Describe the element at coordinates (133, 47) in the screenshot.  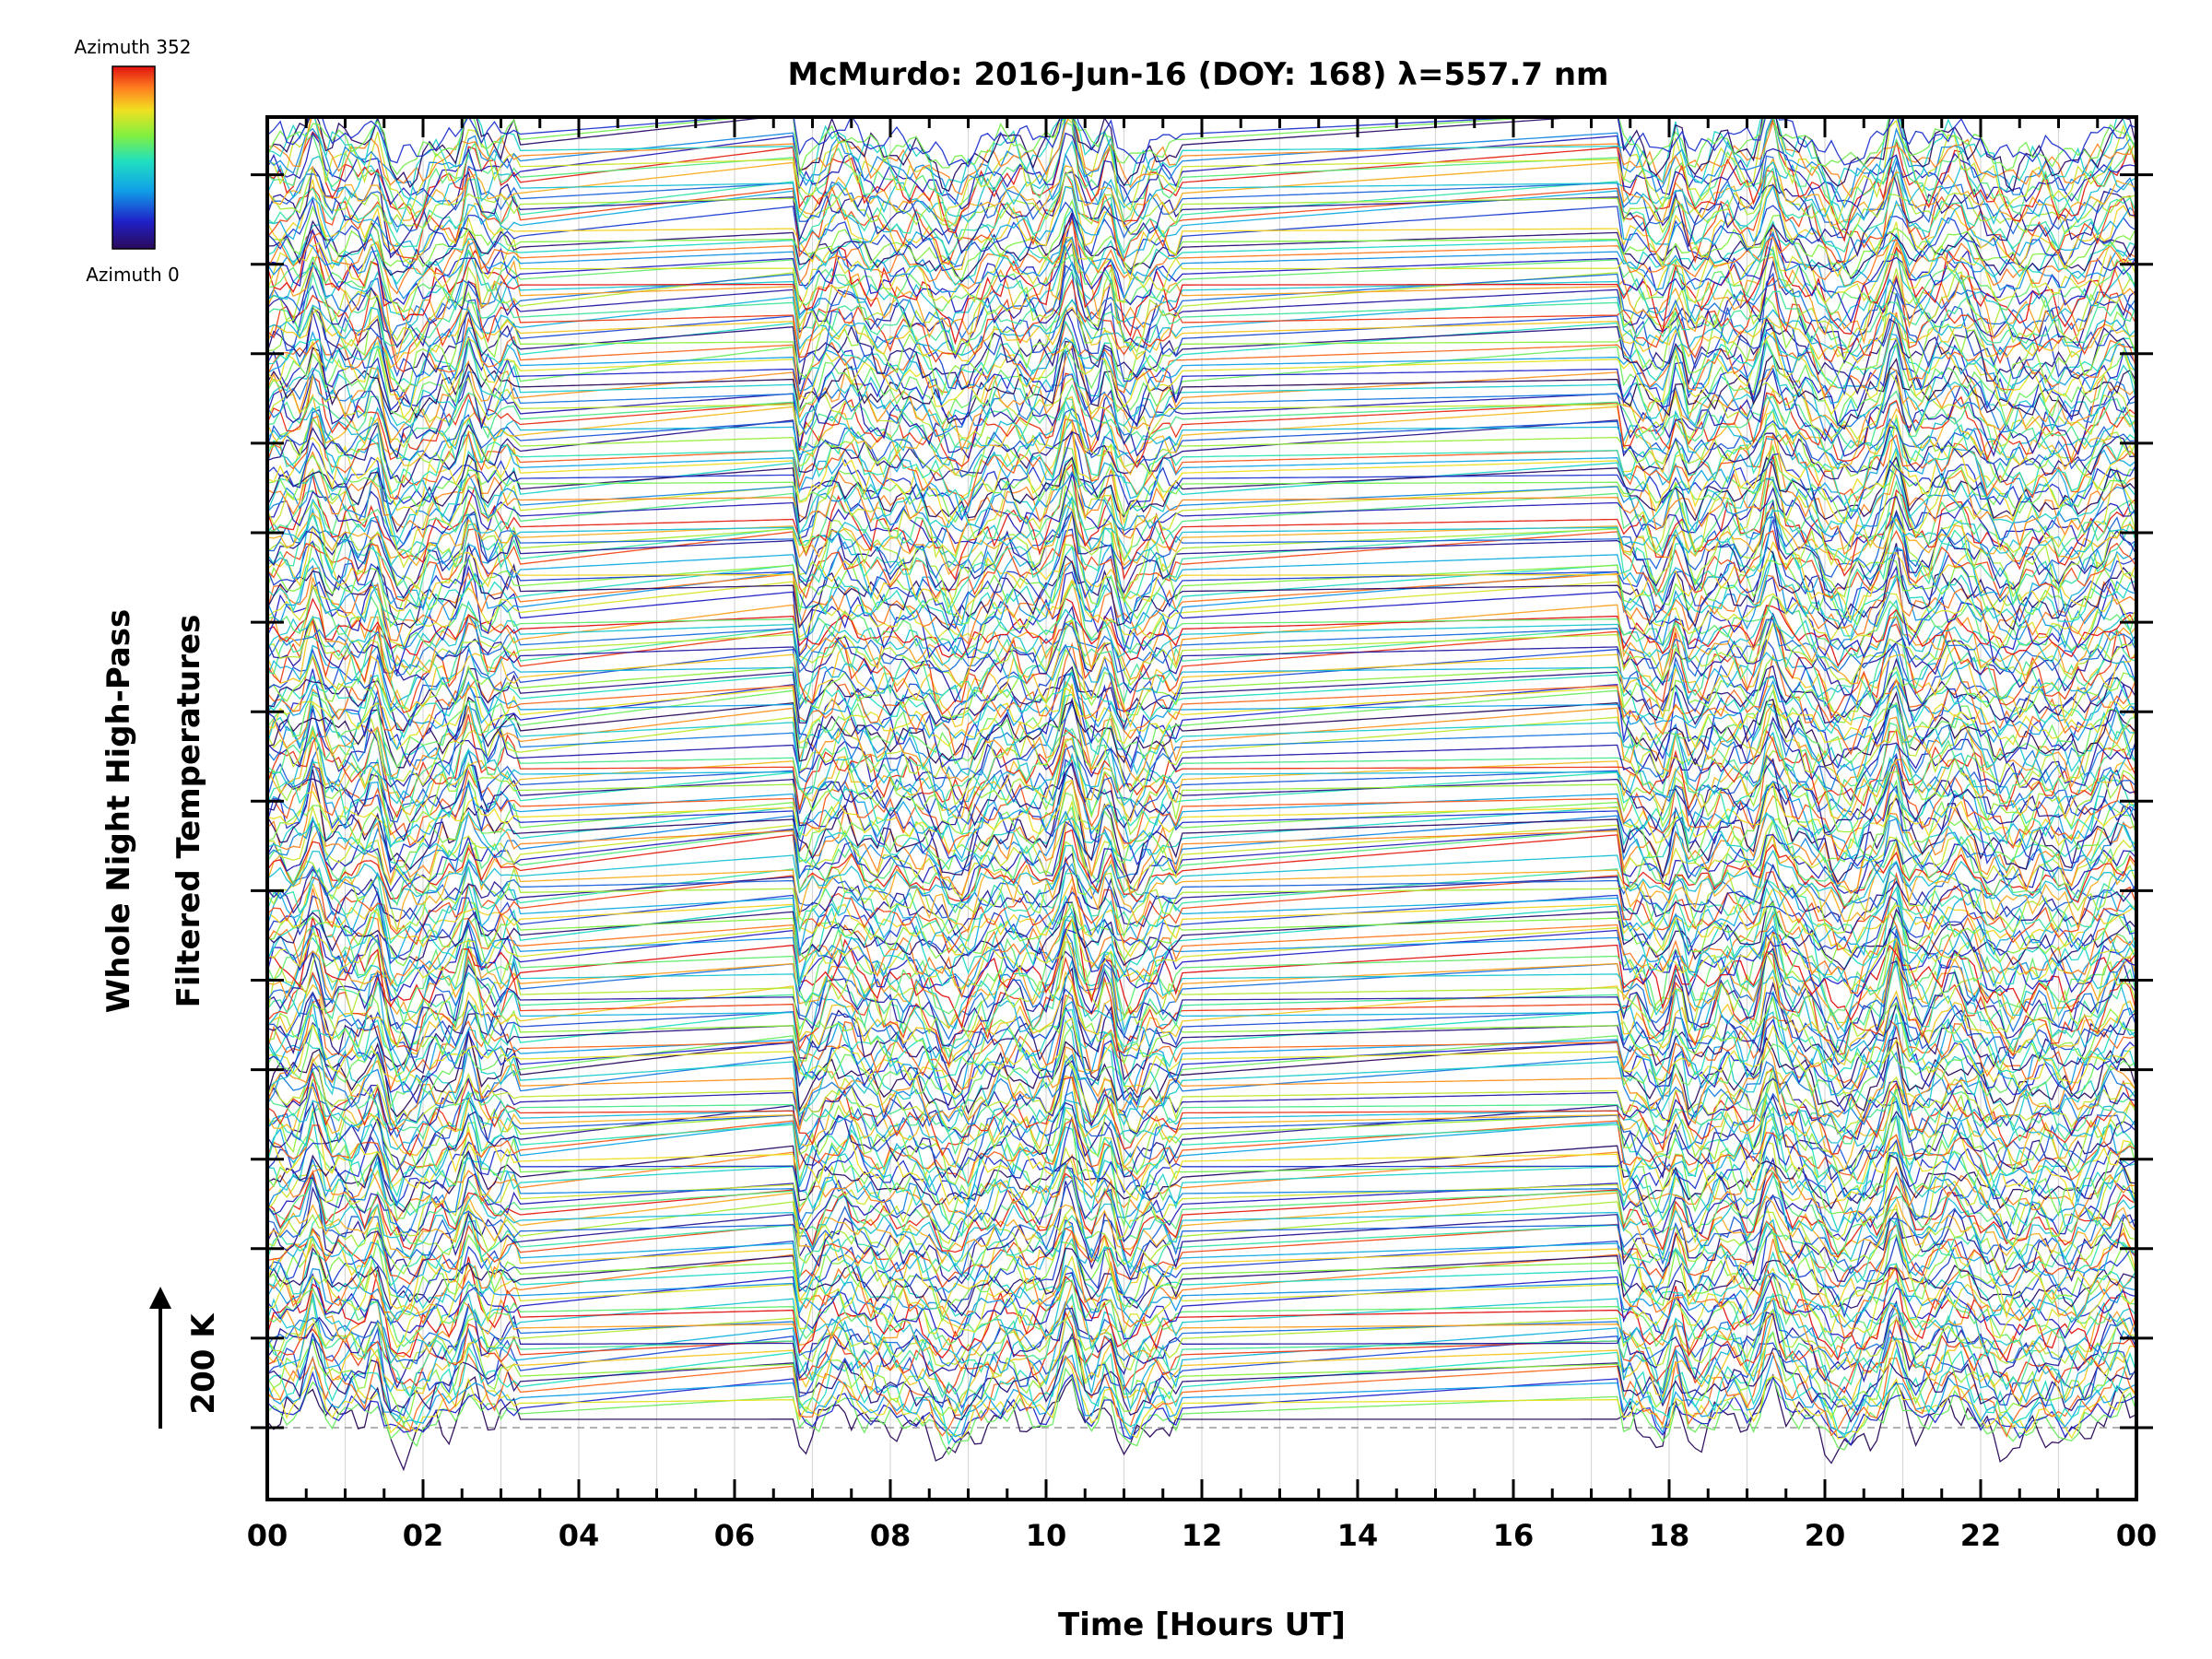
I see `colorbar-top-label: Azimuth 352` at that location.